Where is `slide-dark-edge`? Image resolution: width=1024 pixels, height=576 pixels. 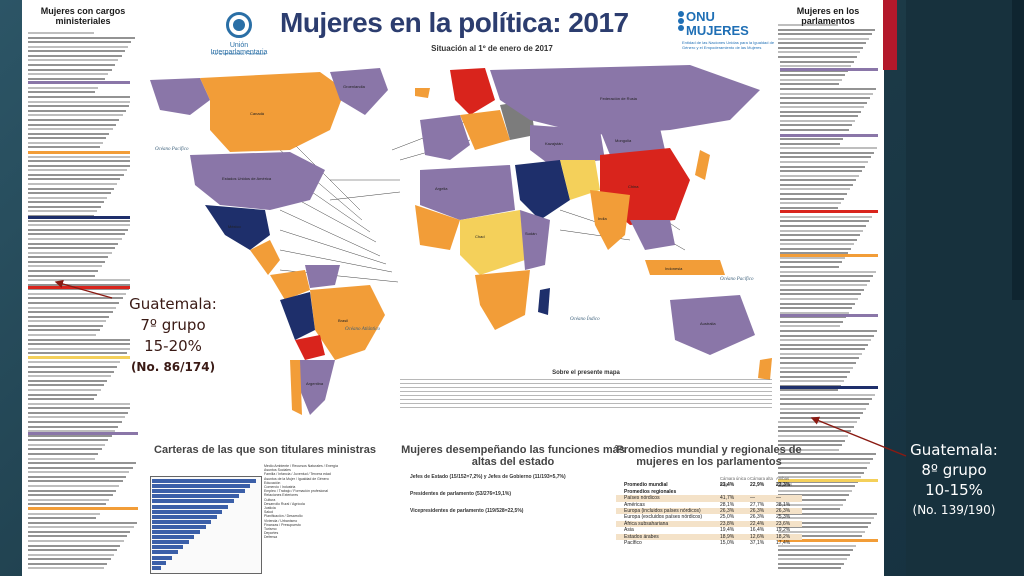
slide-dark-edge is located at coordinates (1018, 150).